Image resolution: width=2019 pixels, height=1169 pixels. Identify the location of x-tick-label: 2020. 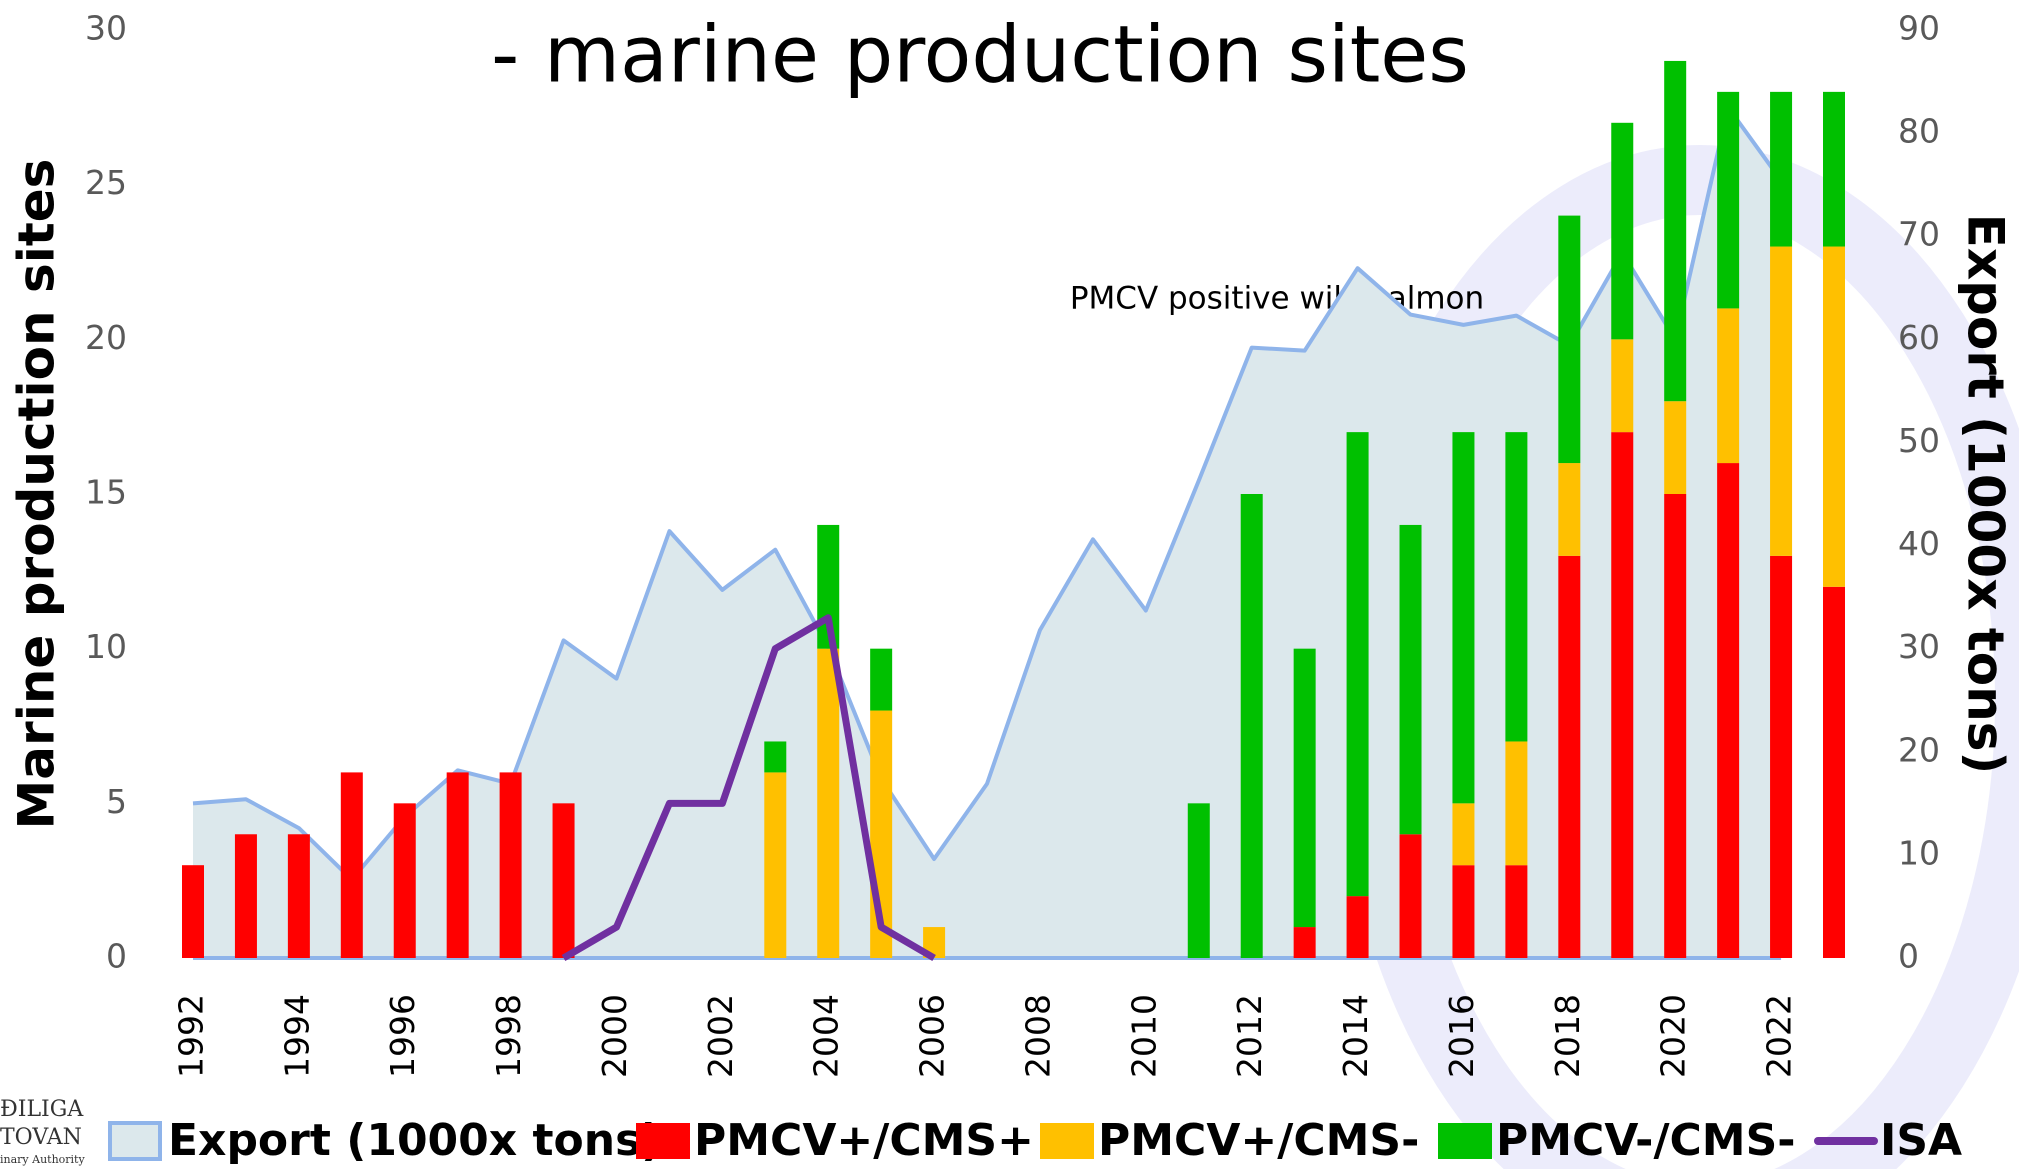
(1673, 1036).